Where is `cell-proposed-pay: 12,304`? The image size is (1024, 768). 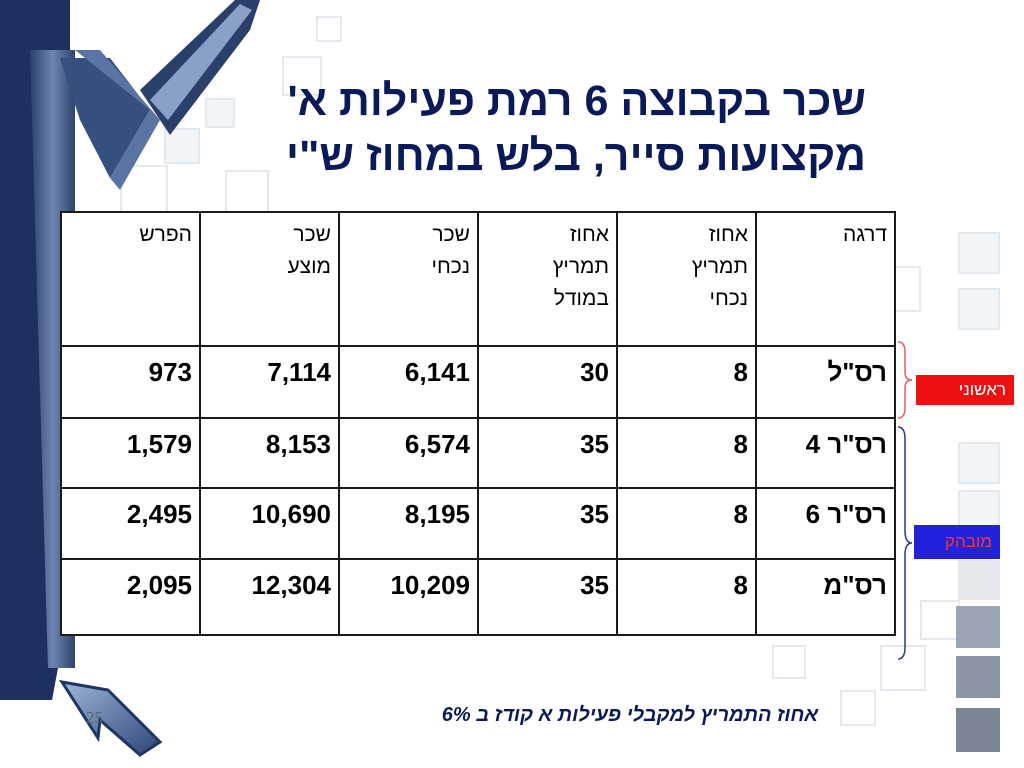 cell-proposed-pay: 12,304 is located at coordinates (269, 597).